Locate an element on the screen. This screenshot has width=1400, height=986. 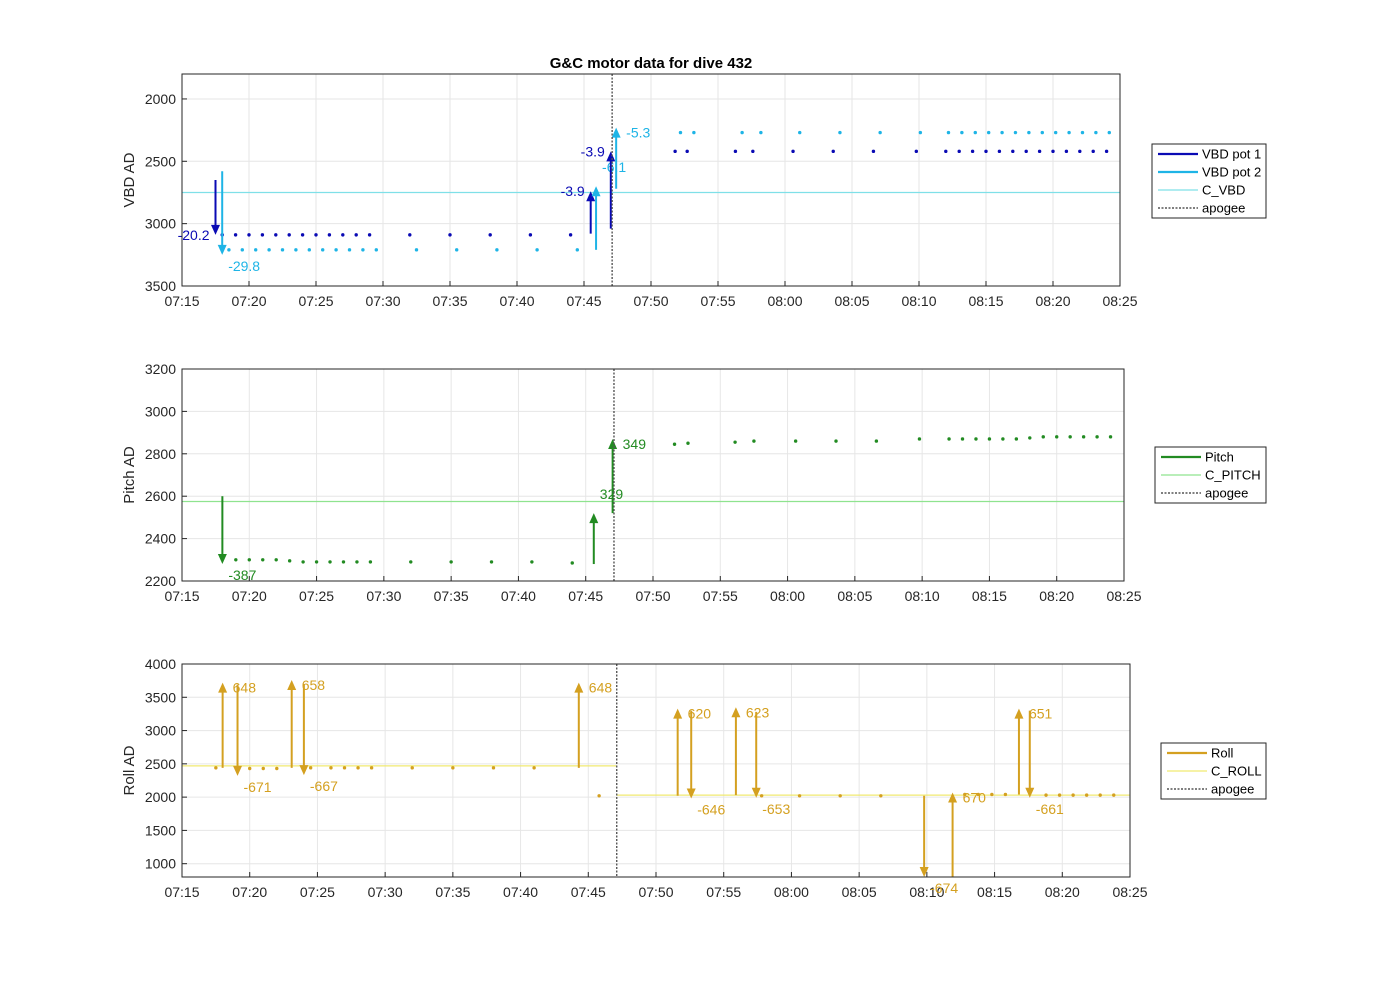
motor-move-arrow: -3.9 is located at coordinates (598, 186).